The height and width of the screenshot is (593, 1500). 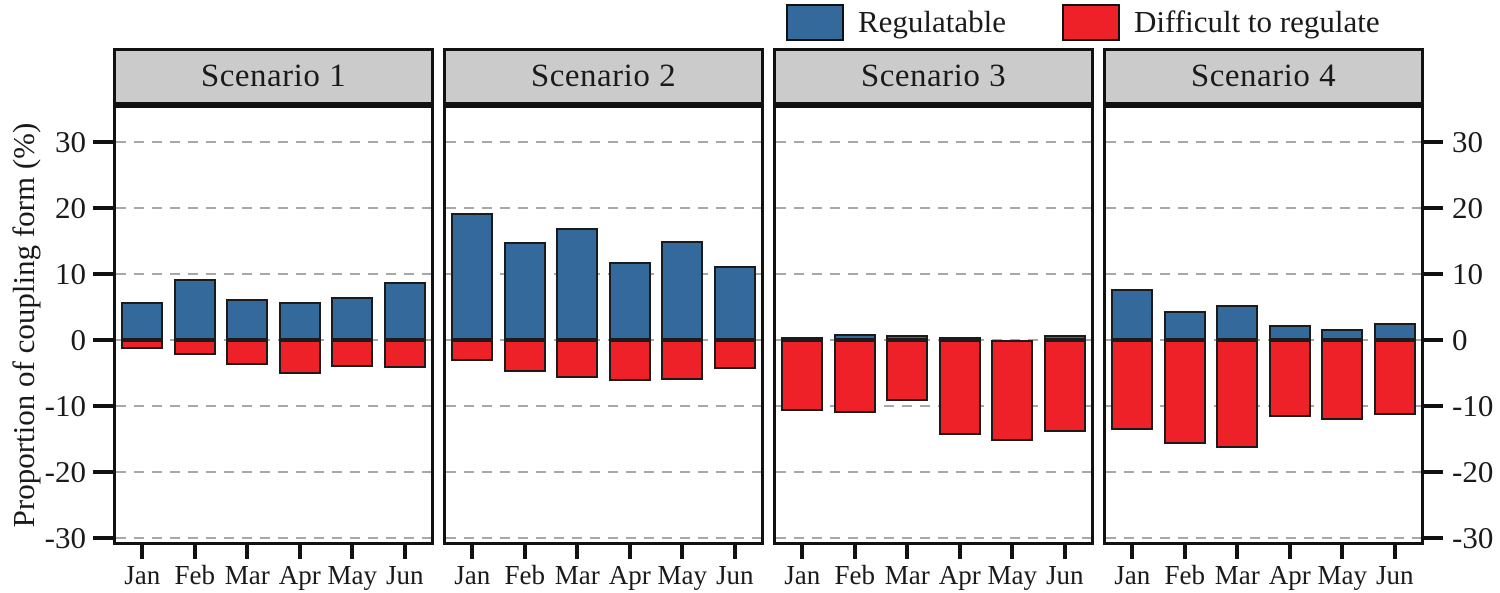 I want to click on panel-title: Scenario 4, so click(x=1263, y=76).